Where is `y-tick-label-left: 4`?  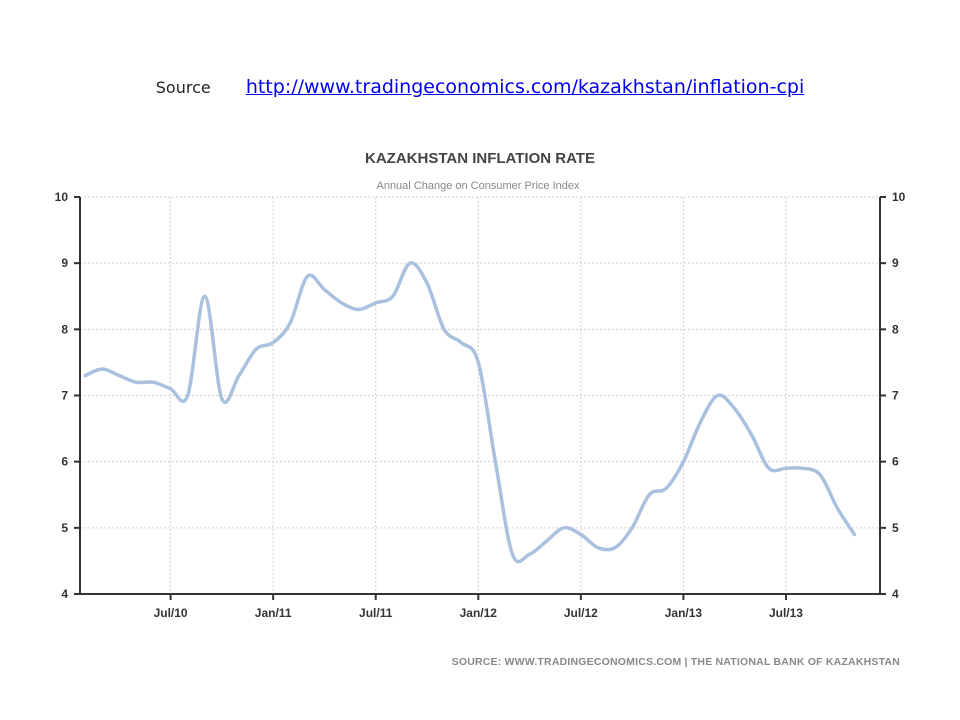 y-tick-label-left: 4 is located at coordinates (64, 594).